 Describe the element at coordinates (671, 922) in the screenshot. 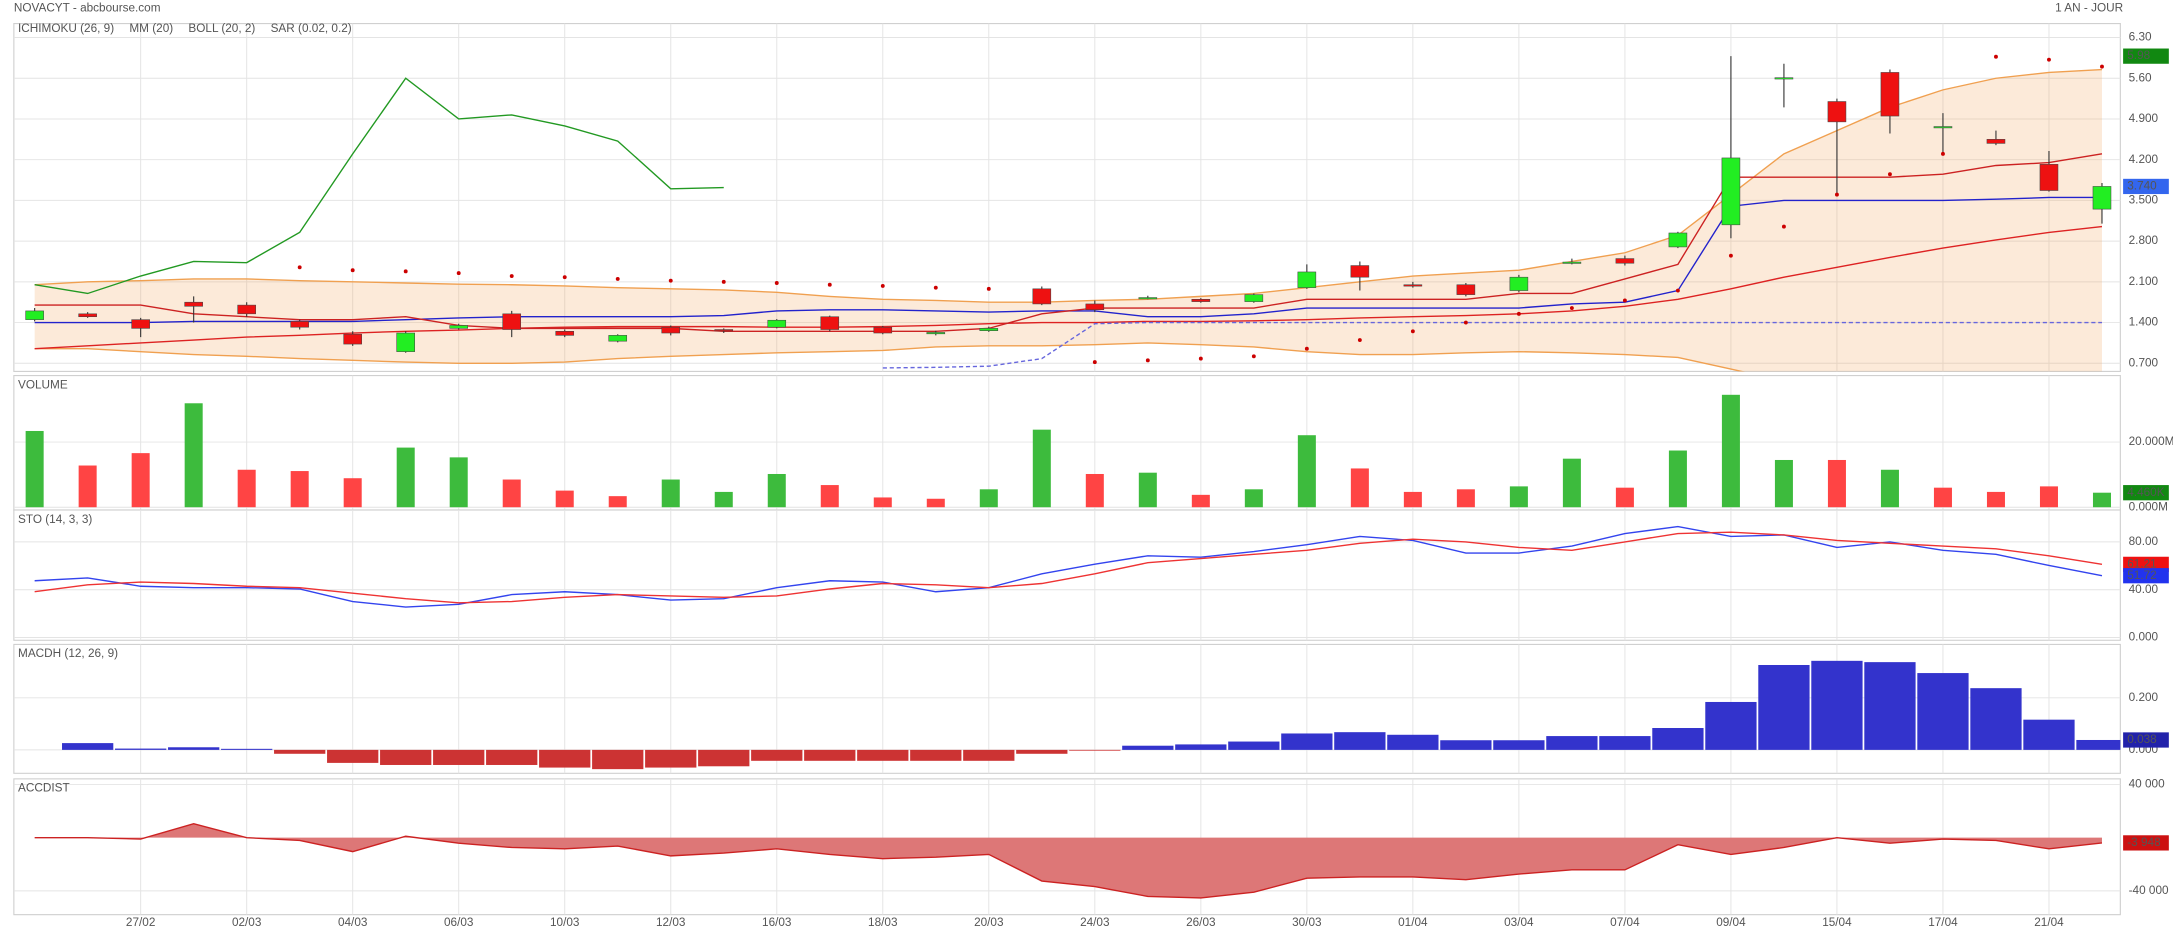

I see `x-tick-label: 12/03` at that location.